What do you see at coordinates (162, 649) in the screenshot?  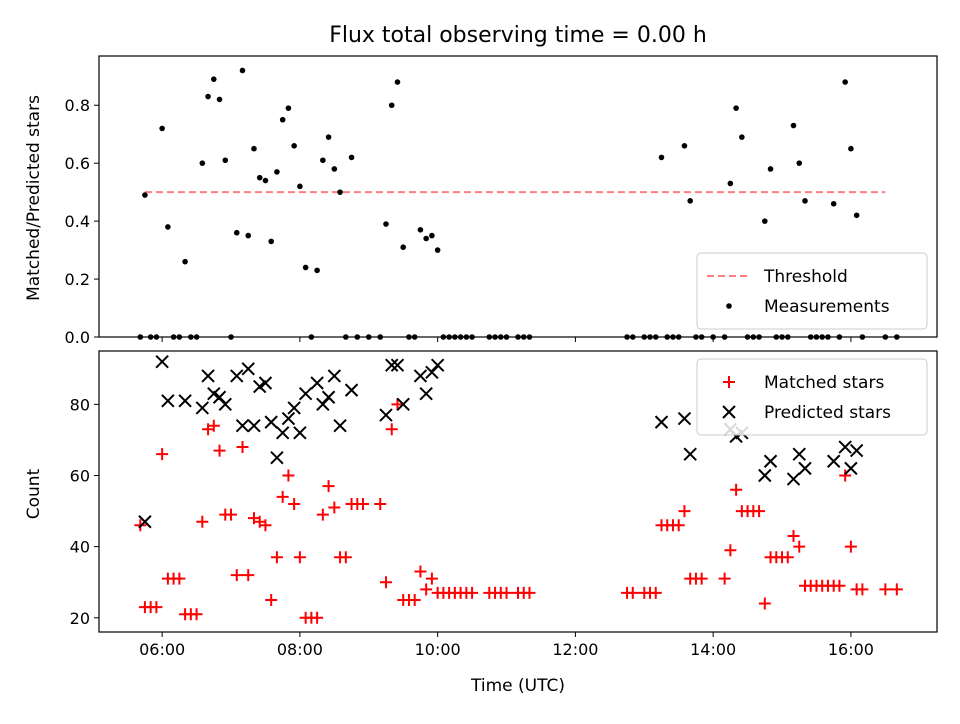 I see `x-tick-label: 06:00` at bounding box center [162, 649].